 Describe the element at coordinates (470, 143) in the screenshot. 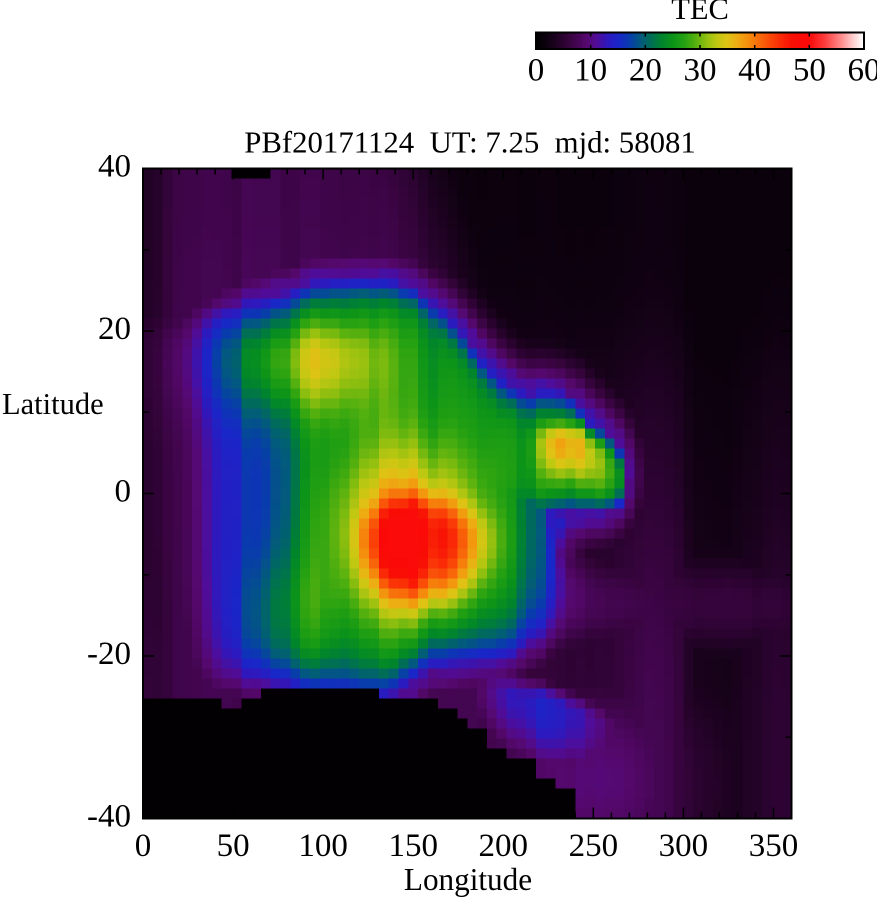

I see `svg-text:PBf20171124 UT: 7.25 mjd: 58: PBf20171124 UT: 7.25 mjd: 58081` at that location.